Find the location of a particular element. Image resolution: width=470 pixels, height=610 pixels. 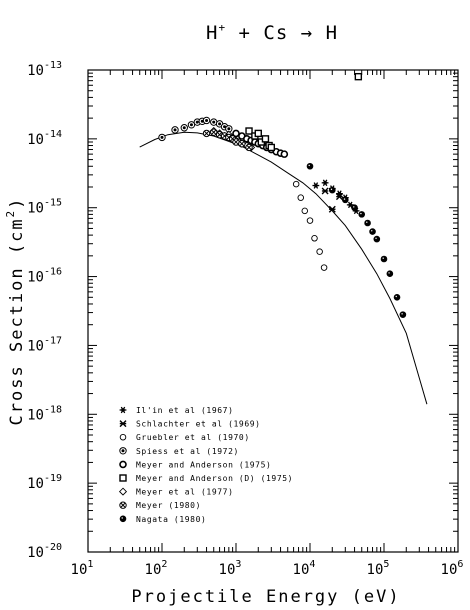

y-axis-label: Cross Section (cm2) is located at coordinates (15, 311).